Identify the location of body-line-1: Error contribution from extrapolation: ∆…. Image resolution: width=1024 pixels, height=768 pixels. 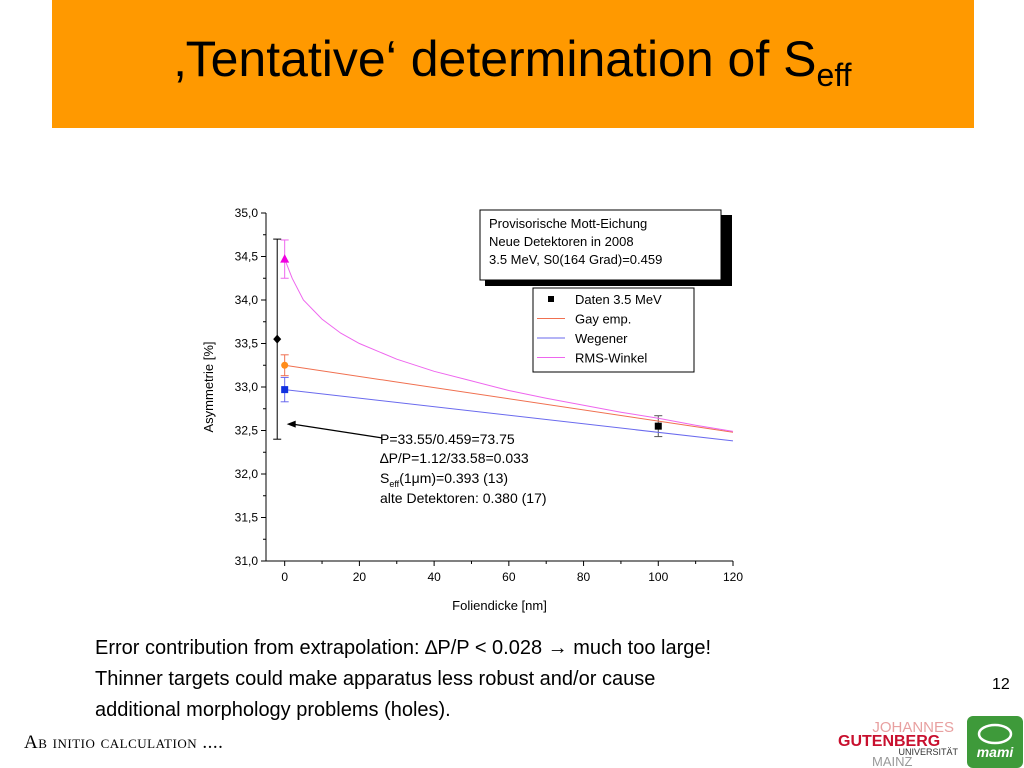
(403, 648).